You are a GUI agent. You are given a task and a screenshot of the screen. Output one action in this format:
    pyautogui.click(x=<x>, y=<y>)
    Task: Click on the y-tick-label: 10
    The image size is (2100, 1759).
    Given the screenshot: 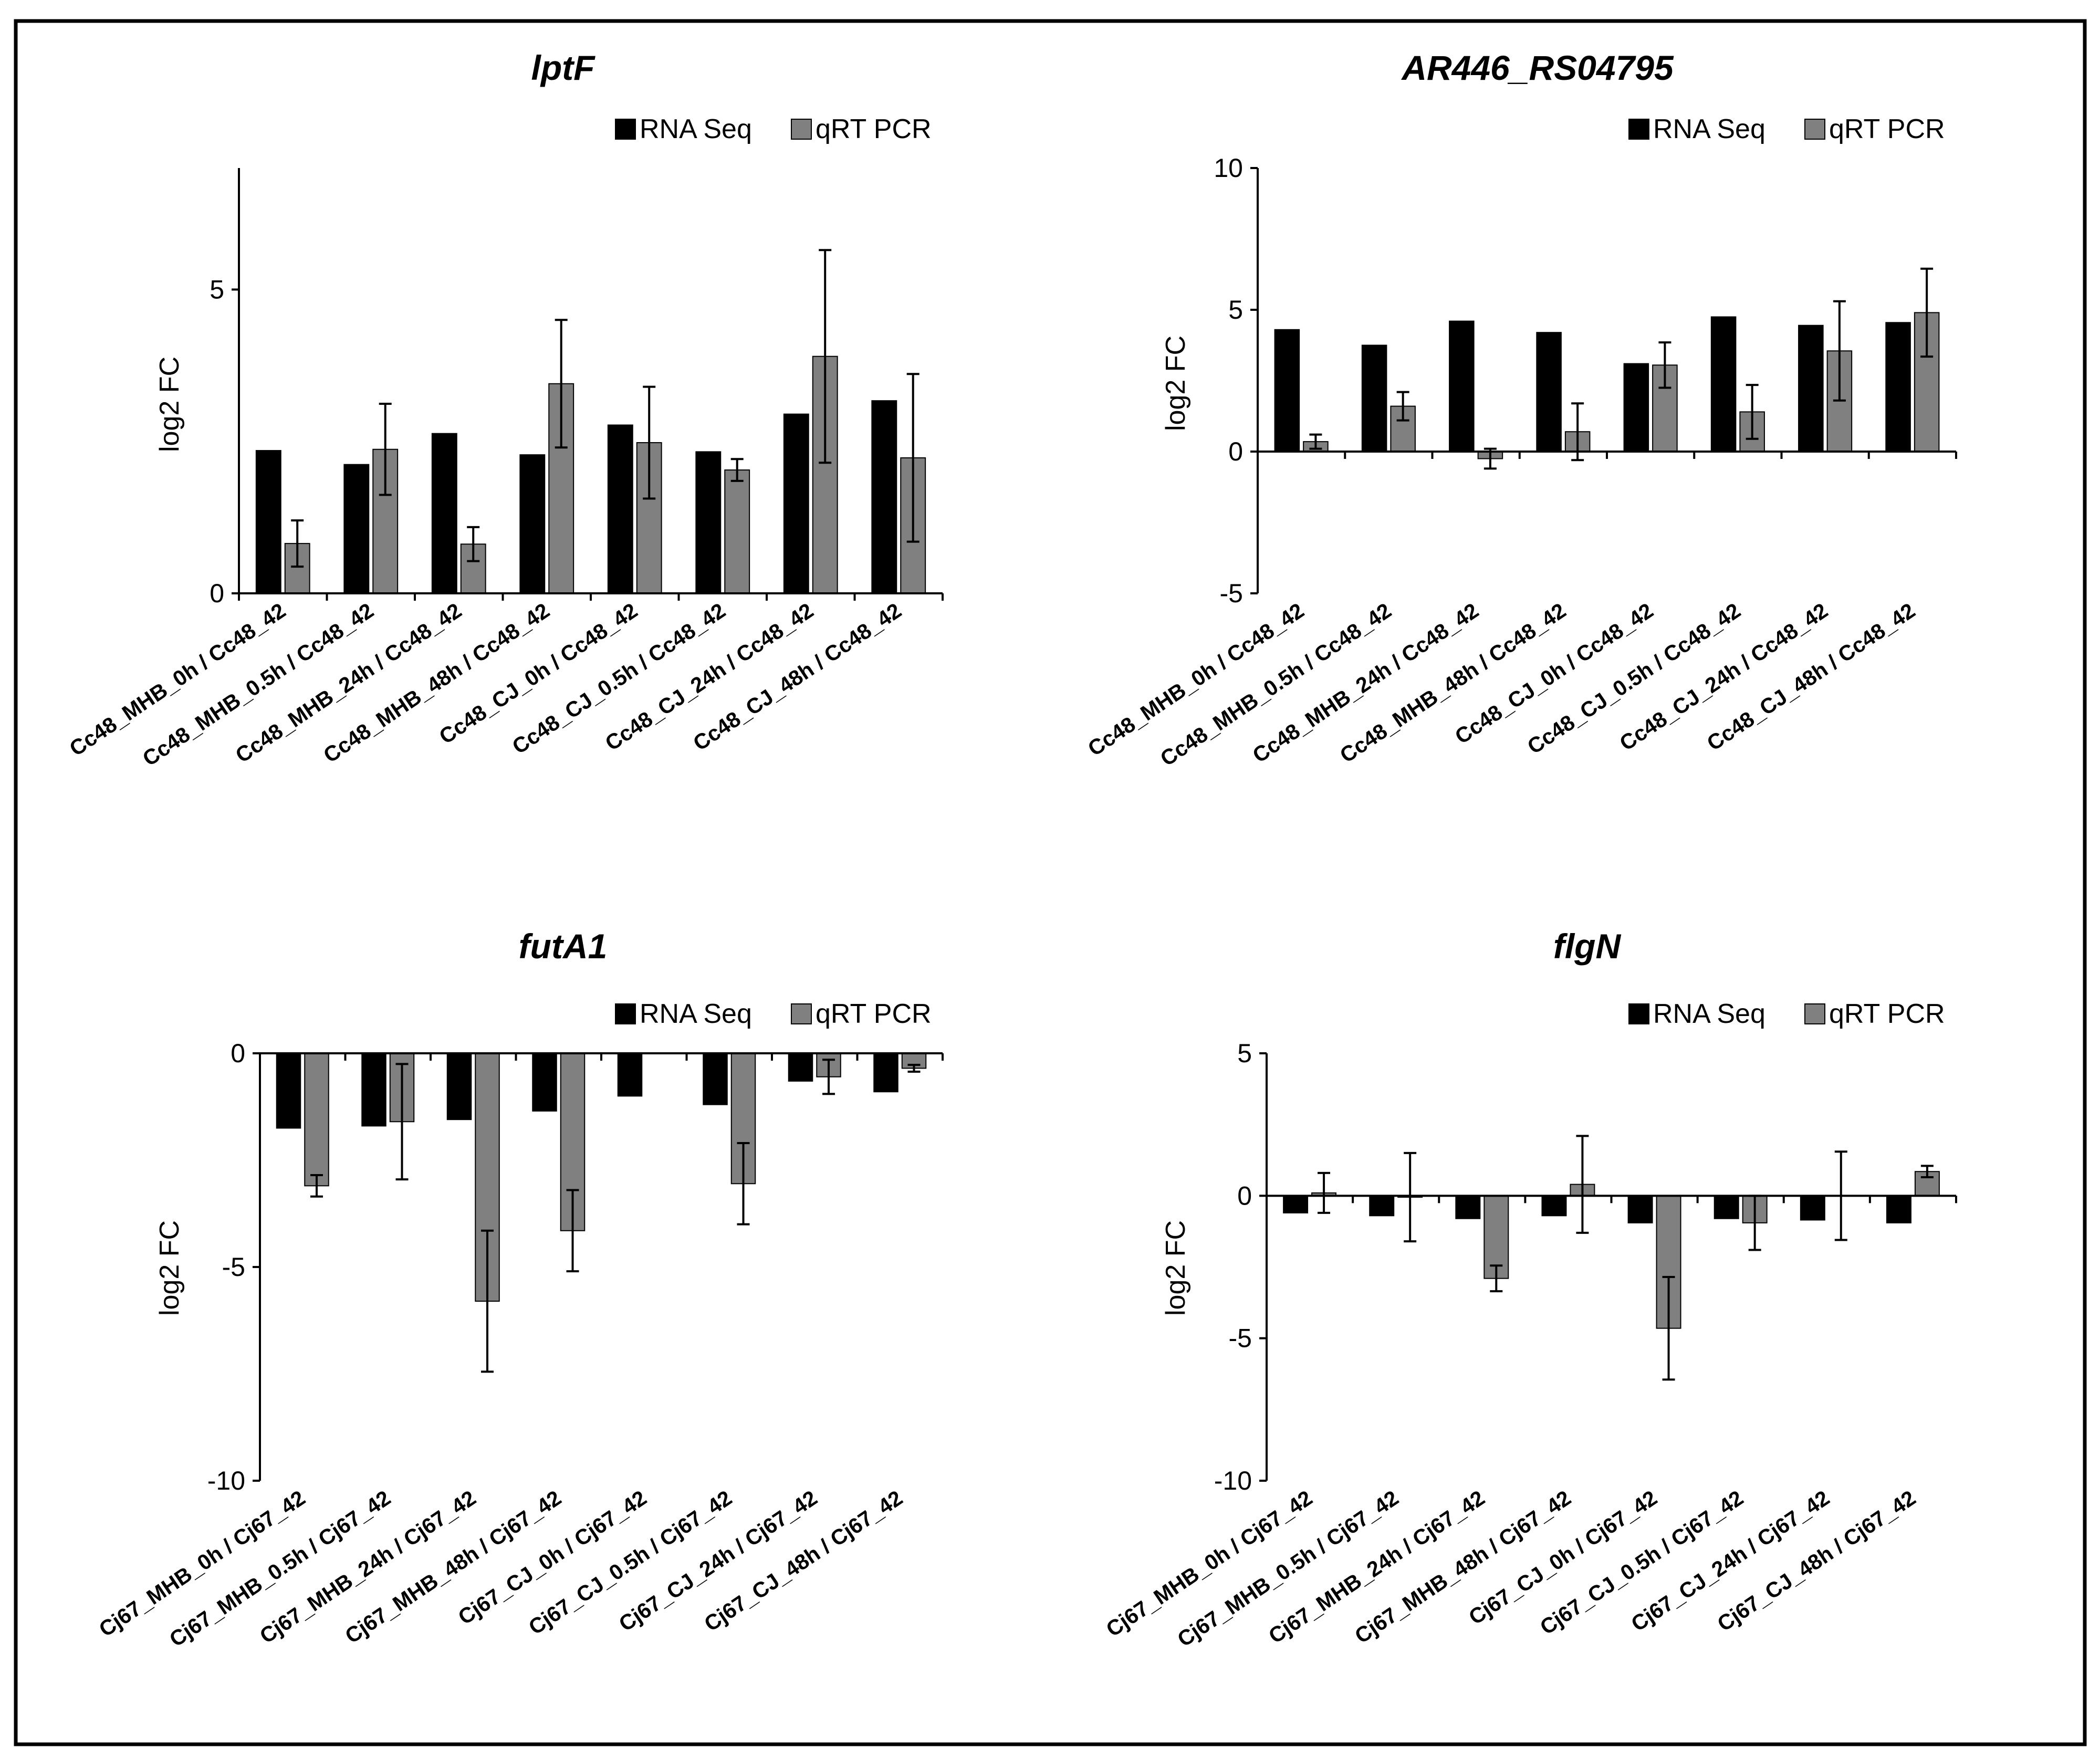 What is the action you would take?
    pyautogui.click(x=1228, y=168)
    